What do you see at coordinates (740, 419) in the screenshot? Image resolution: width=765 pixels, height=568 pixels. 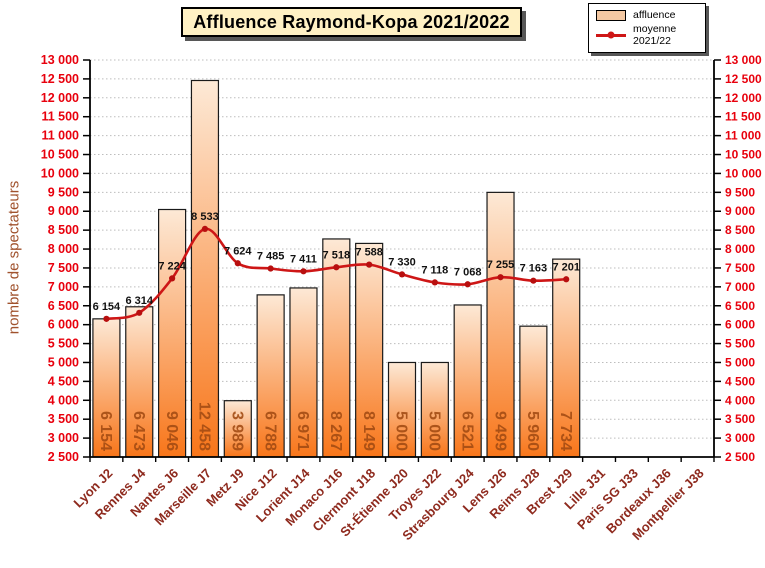 I see `y-tick-label-right: 3 500` at bounding box center [740, 419].